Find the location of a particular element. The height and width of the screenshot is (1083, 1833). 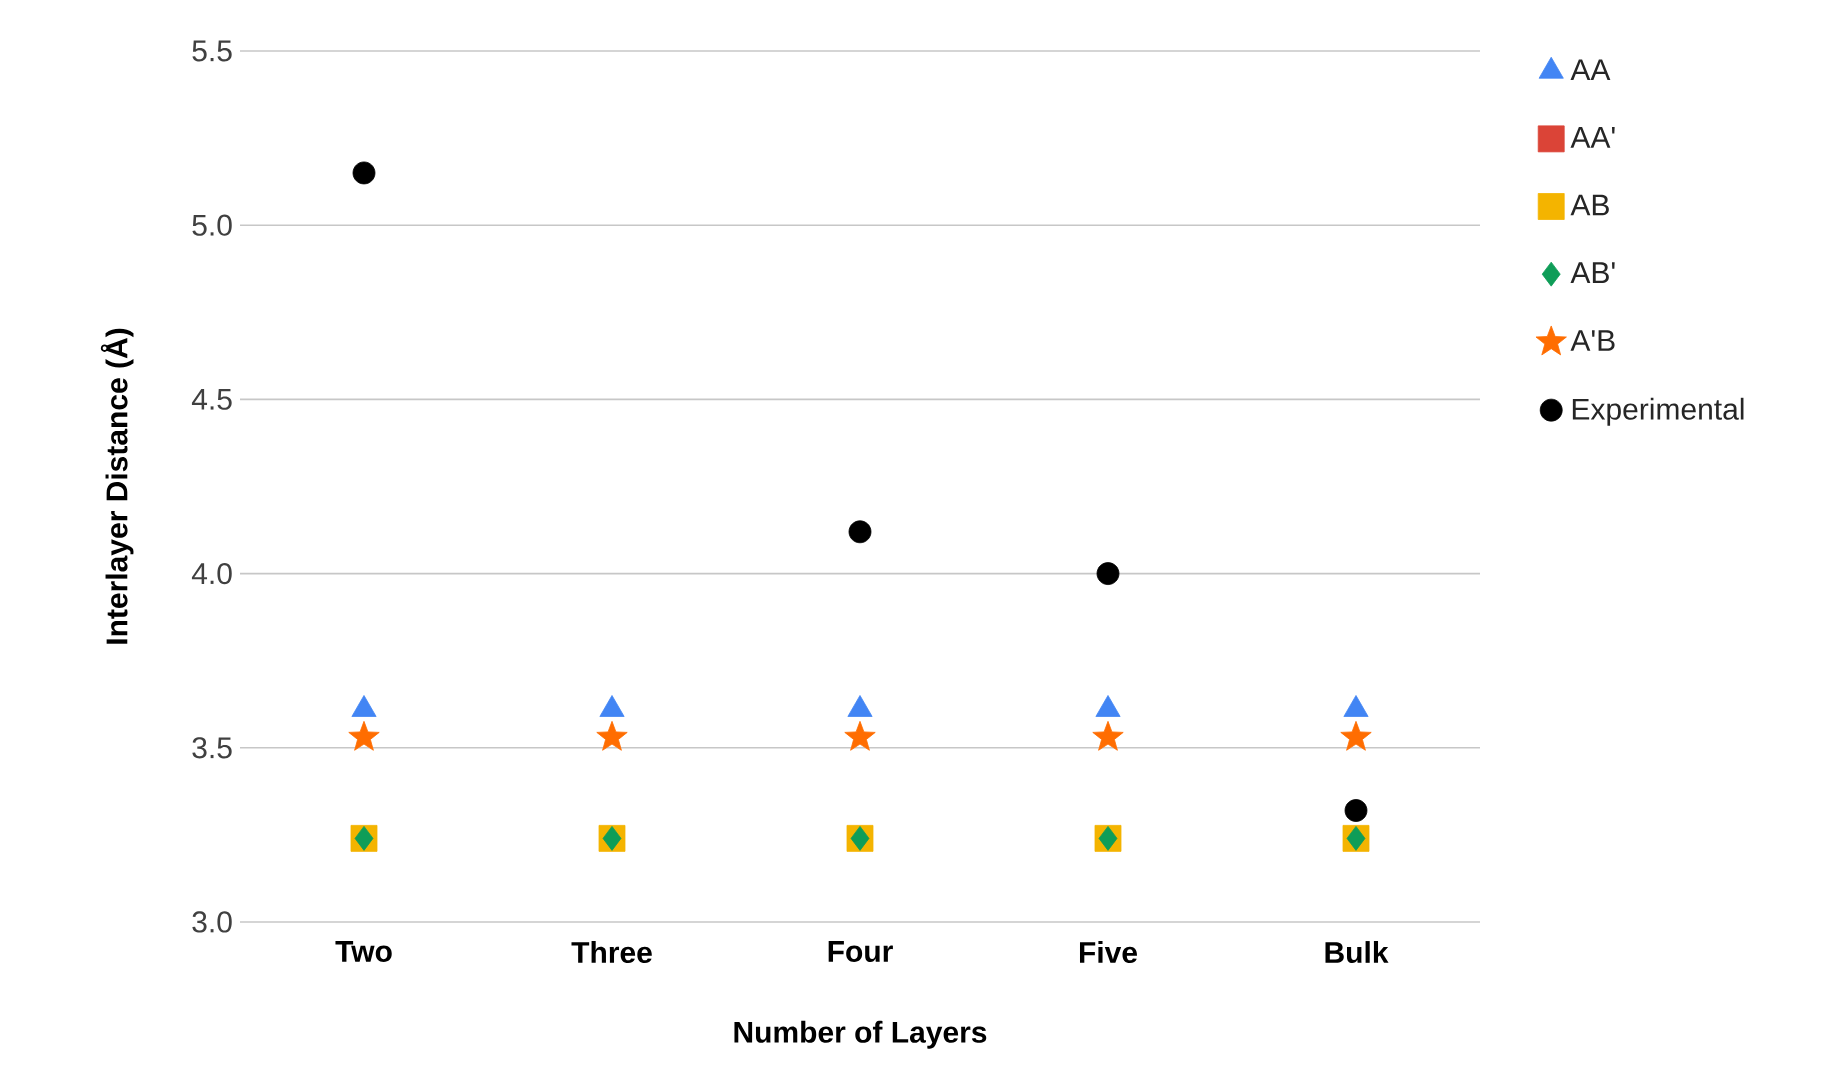

y-tick-label: 5.5 is located at coordinates (212, 51).